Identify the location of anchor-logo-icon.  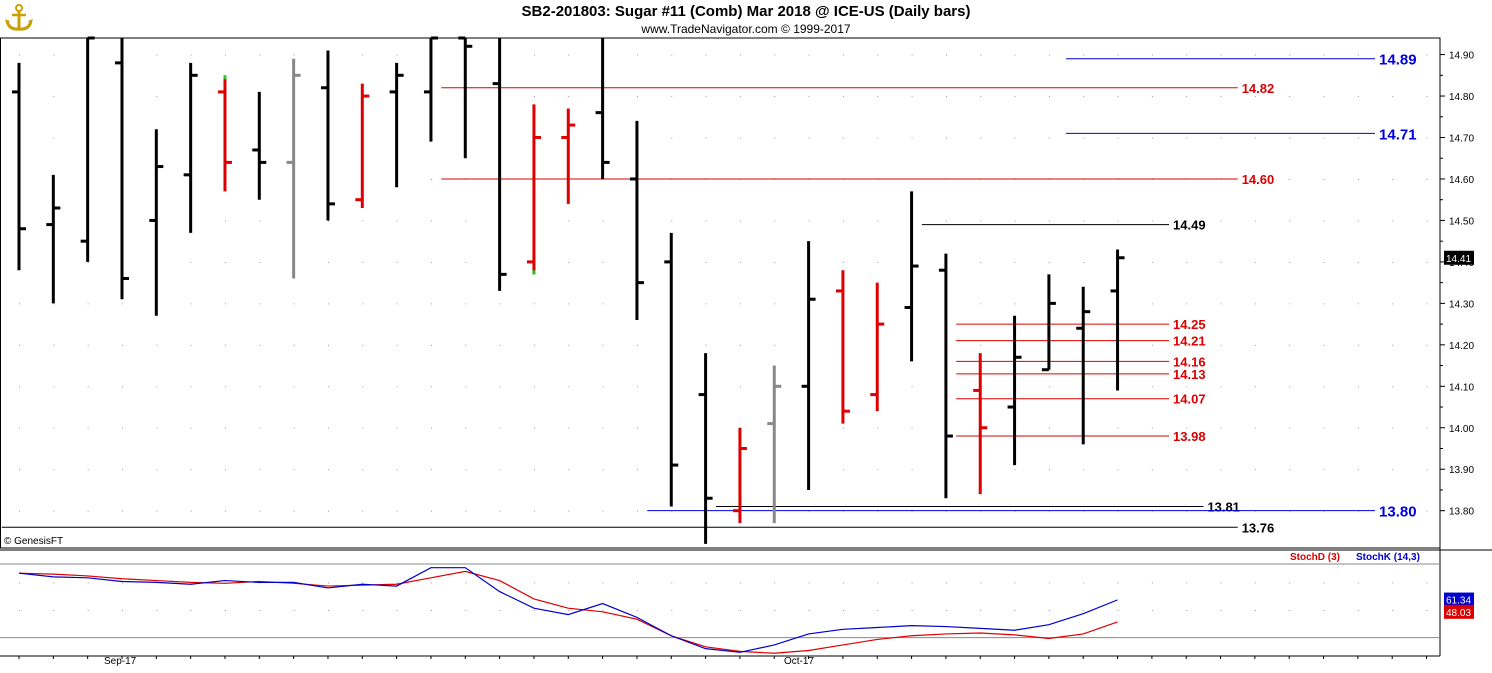
(19, 17).